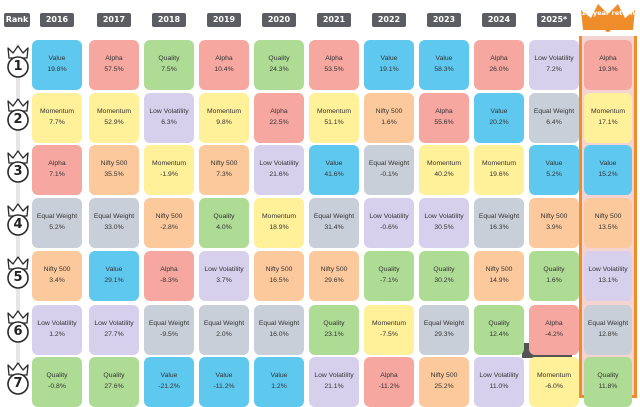 This screenshot has height=407, width=640. What do you see at coordinates (499, 118) in the screenshot?
I see `factor-cell: Value 20.2%` at bounding box center [499, 118].